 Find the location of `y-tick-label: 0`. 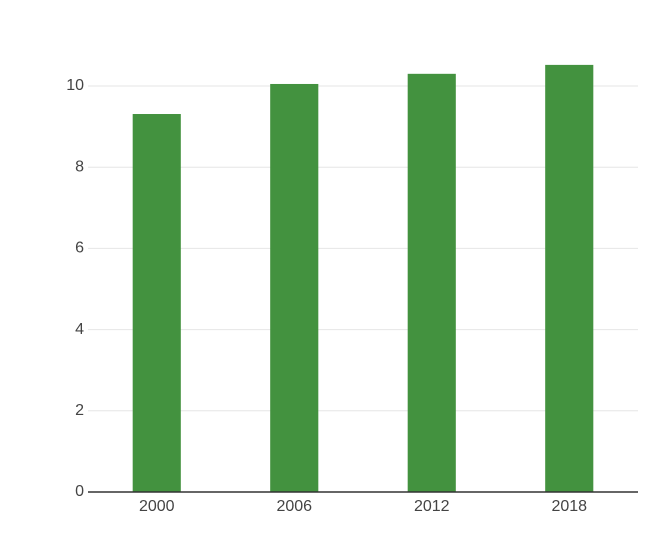

y-tick-label: 0 is located at coordinates (79, 491).